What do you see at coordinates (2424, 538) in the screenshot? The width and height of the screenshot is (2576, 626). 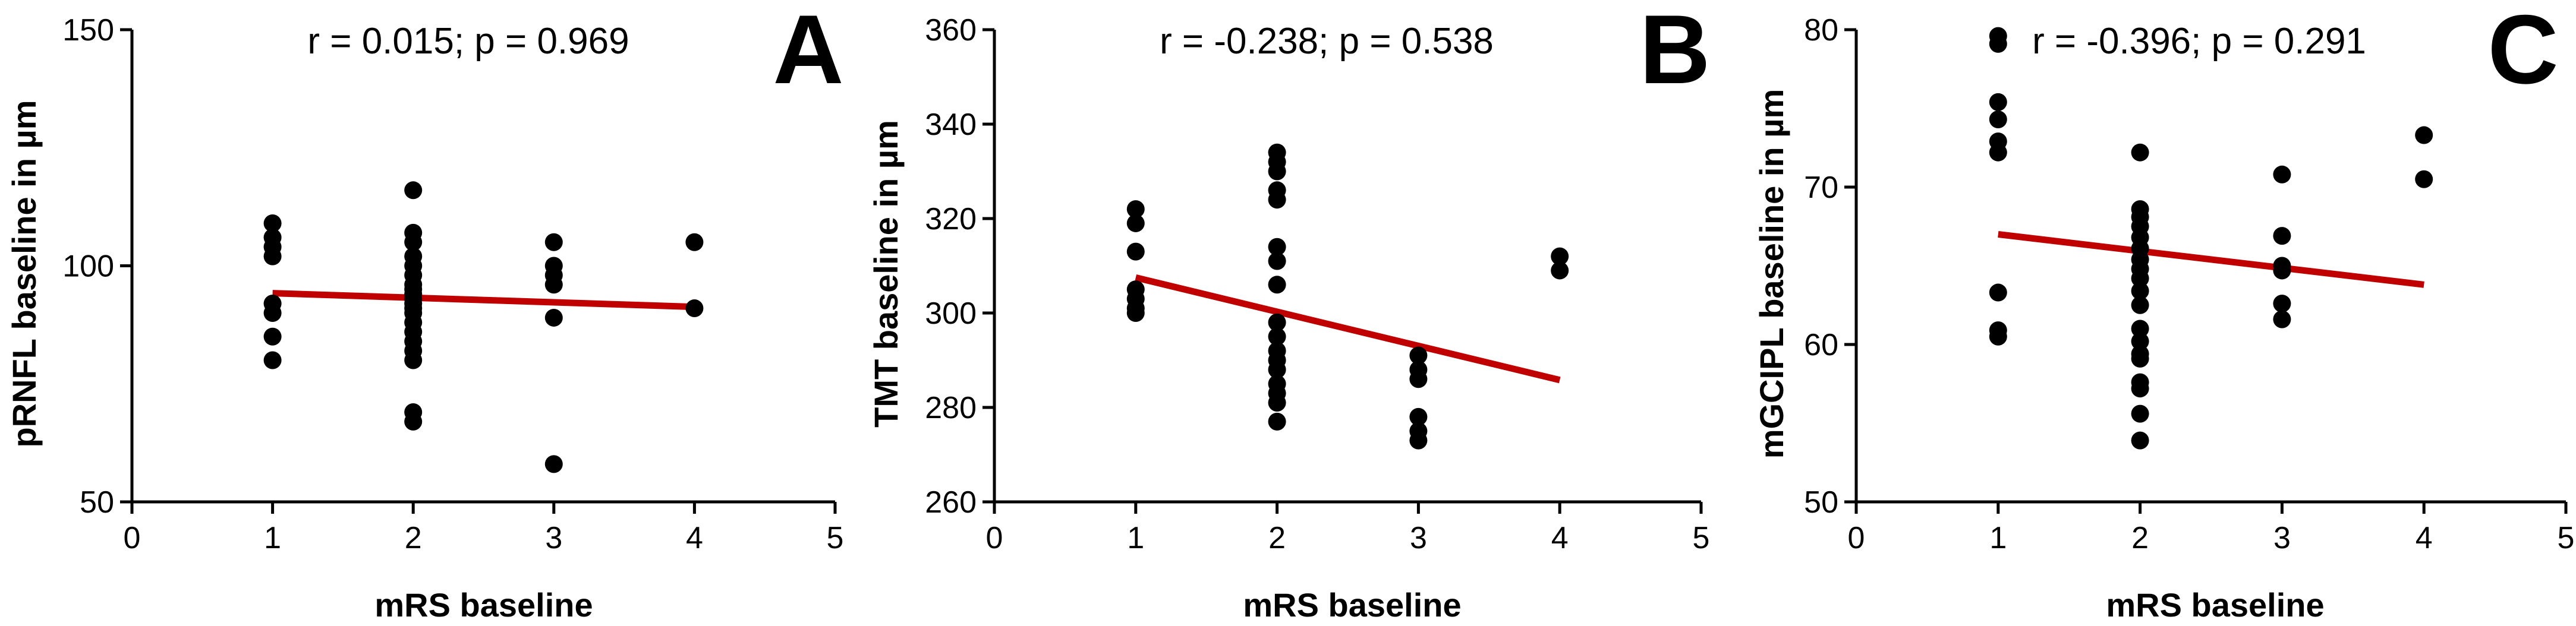 I see `panel-c-x-tick-label: 4` at bounding box center [2424, 538].